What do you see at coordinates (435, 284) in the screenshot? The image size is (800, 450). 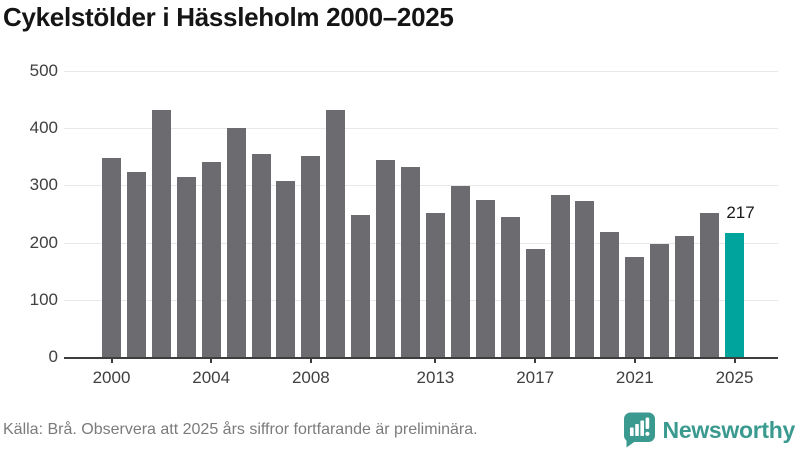 I see `bar-2013` at bounding box center [435, 284].